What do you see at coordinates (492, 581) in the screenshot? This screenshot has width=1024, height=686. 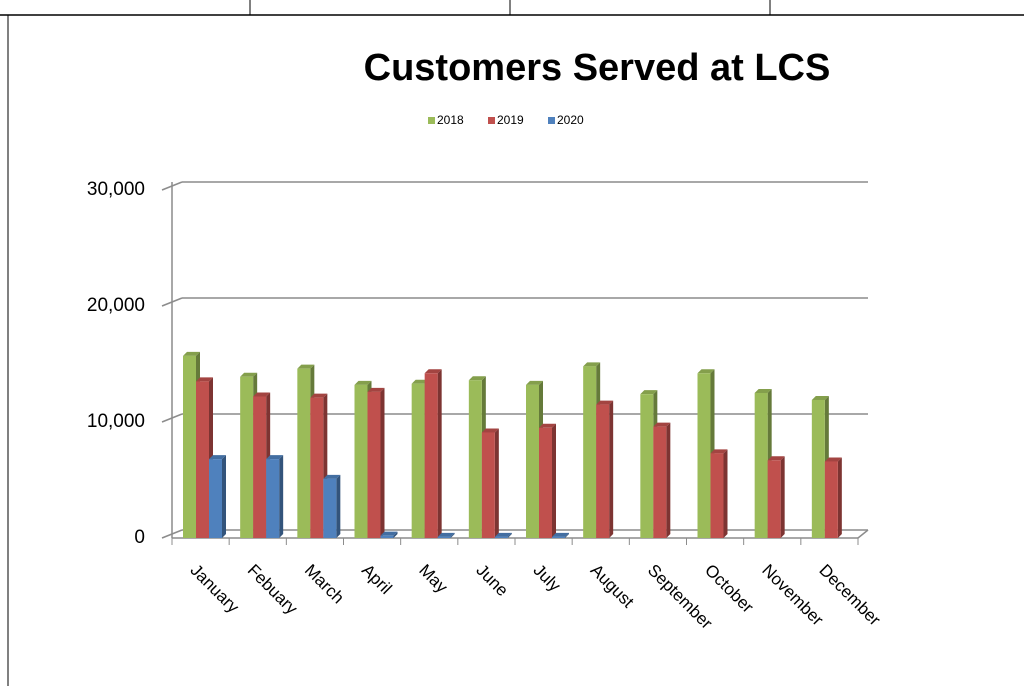 I see `x-tick-label: June` at bounding box center [492, 581].